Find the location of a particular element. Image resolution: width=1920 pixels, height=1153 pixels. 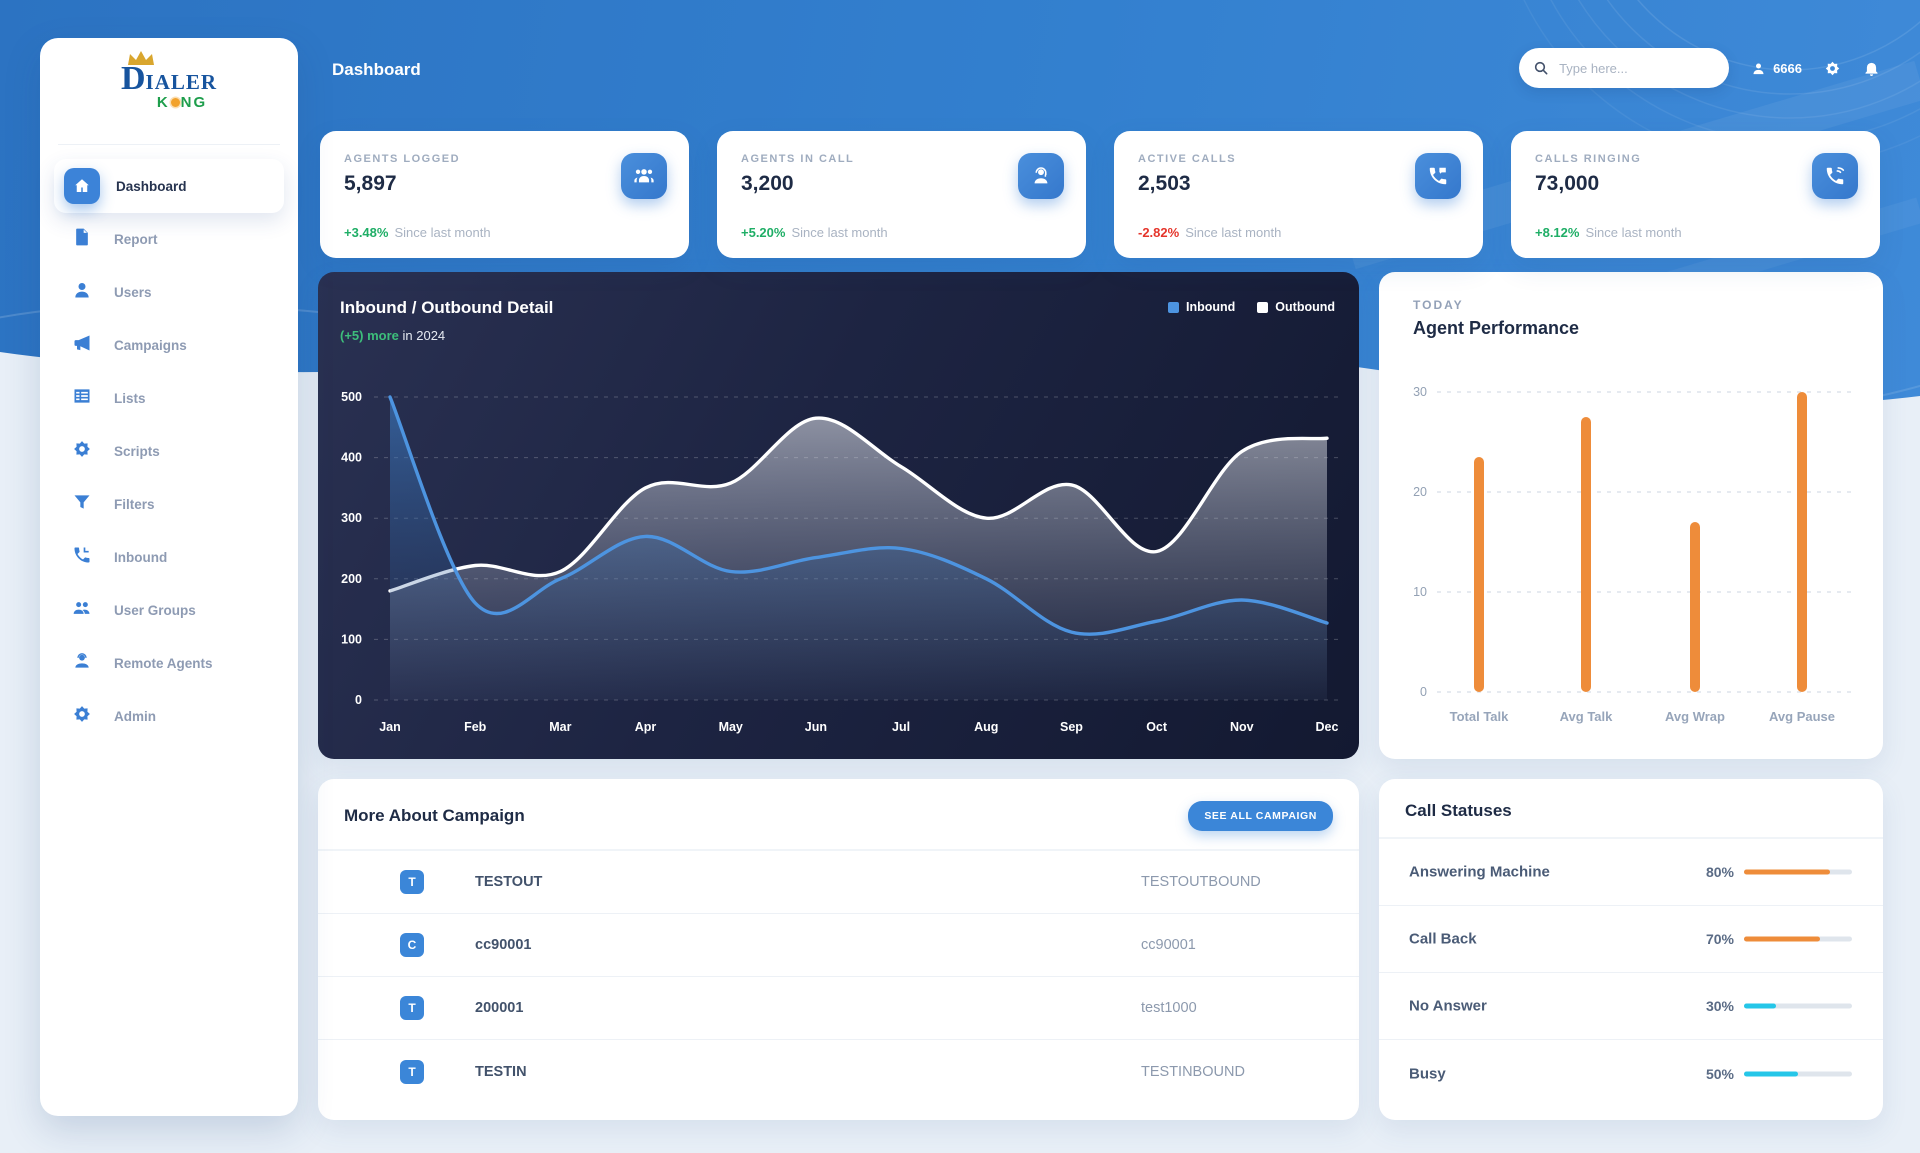

sidebar-item-scripts: Scripts is located at coordinates (169, 451).